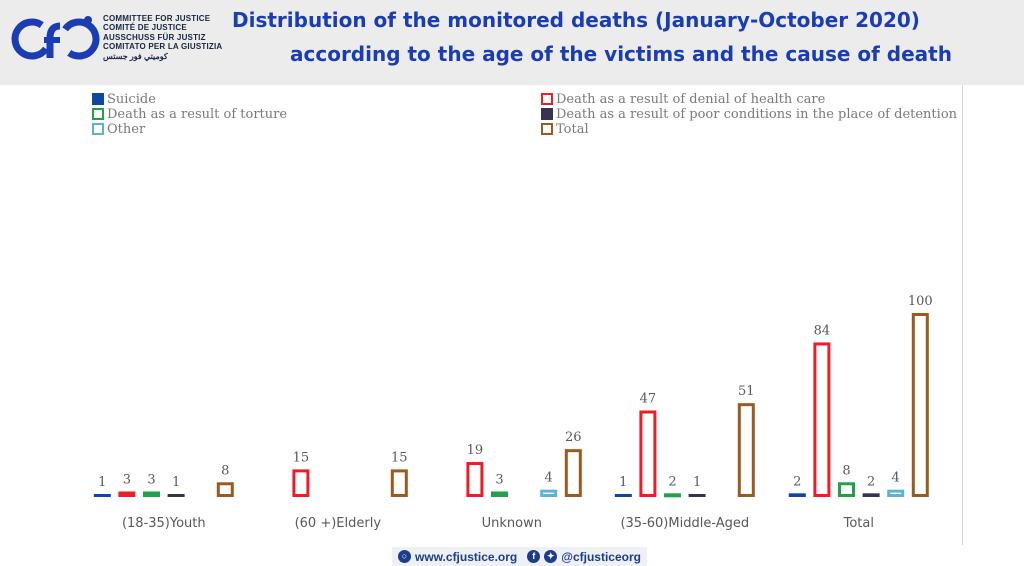 The width and height of the screenshot is (1024, 566). I want to click on social-handle: @cfjusticeorg, so click(601, 556).